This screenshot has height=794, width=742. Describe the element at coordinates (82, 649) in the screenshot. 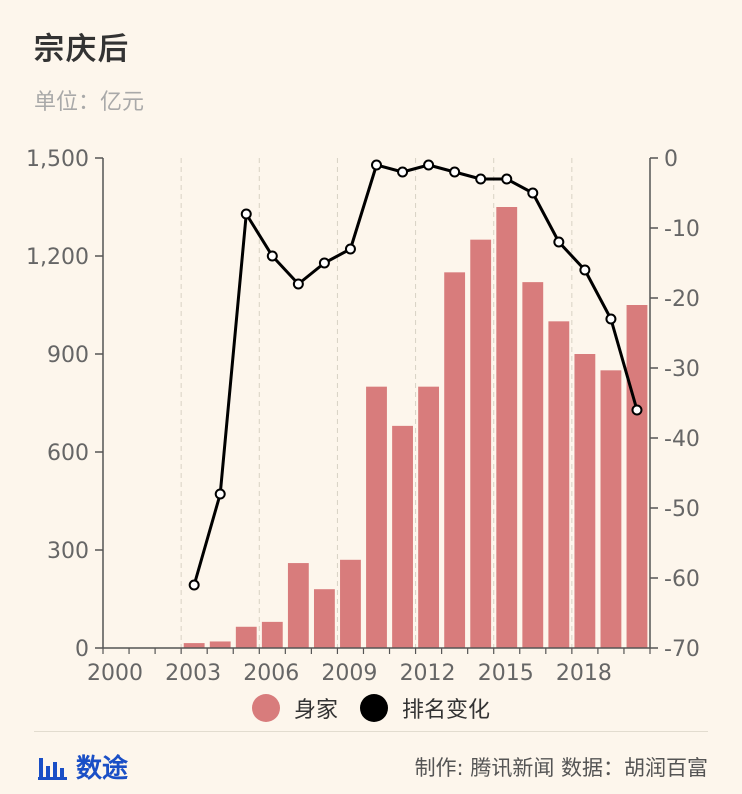

I see `y-left-tick-label: 0` at that location.